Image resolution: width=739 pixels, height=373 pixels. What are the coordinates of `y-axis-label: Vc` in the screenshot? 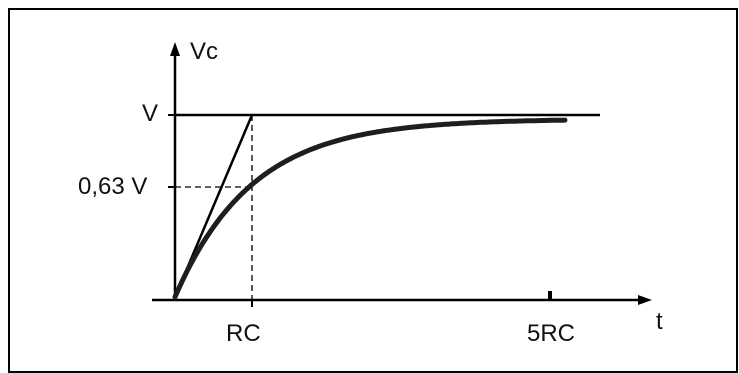 It's located at (204, 51).